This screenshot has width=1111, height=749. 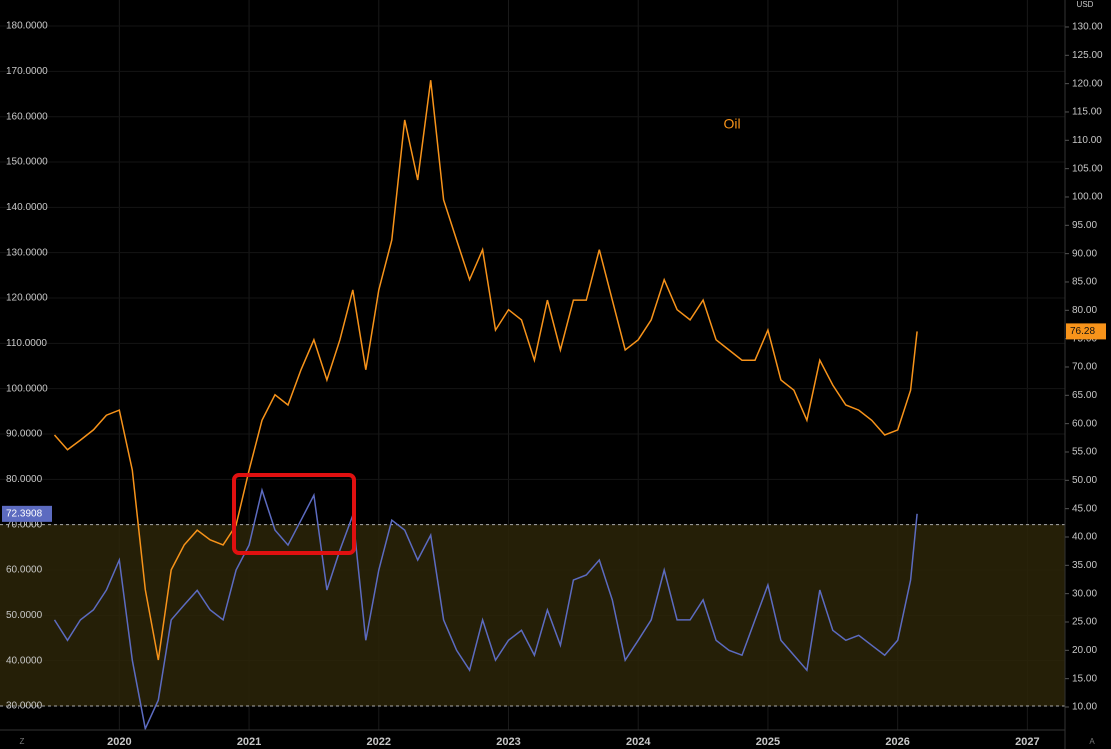 What do you see at coordinates (1084, 480) in the screenshot?
I see `y2-tick-label: 50.00` at bounding box center [1084, 480].